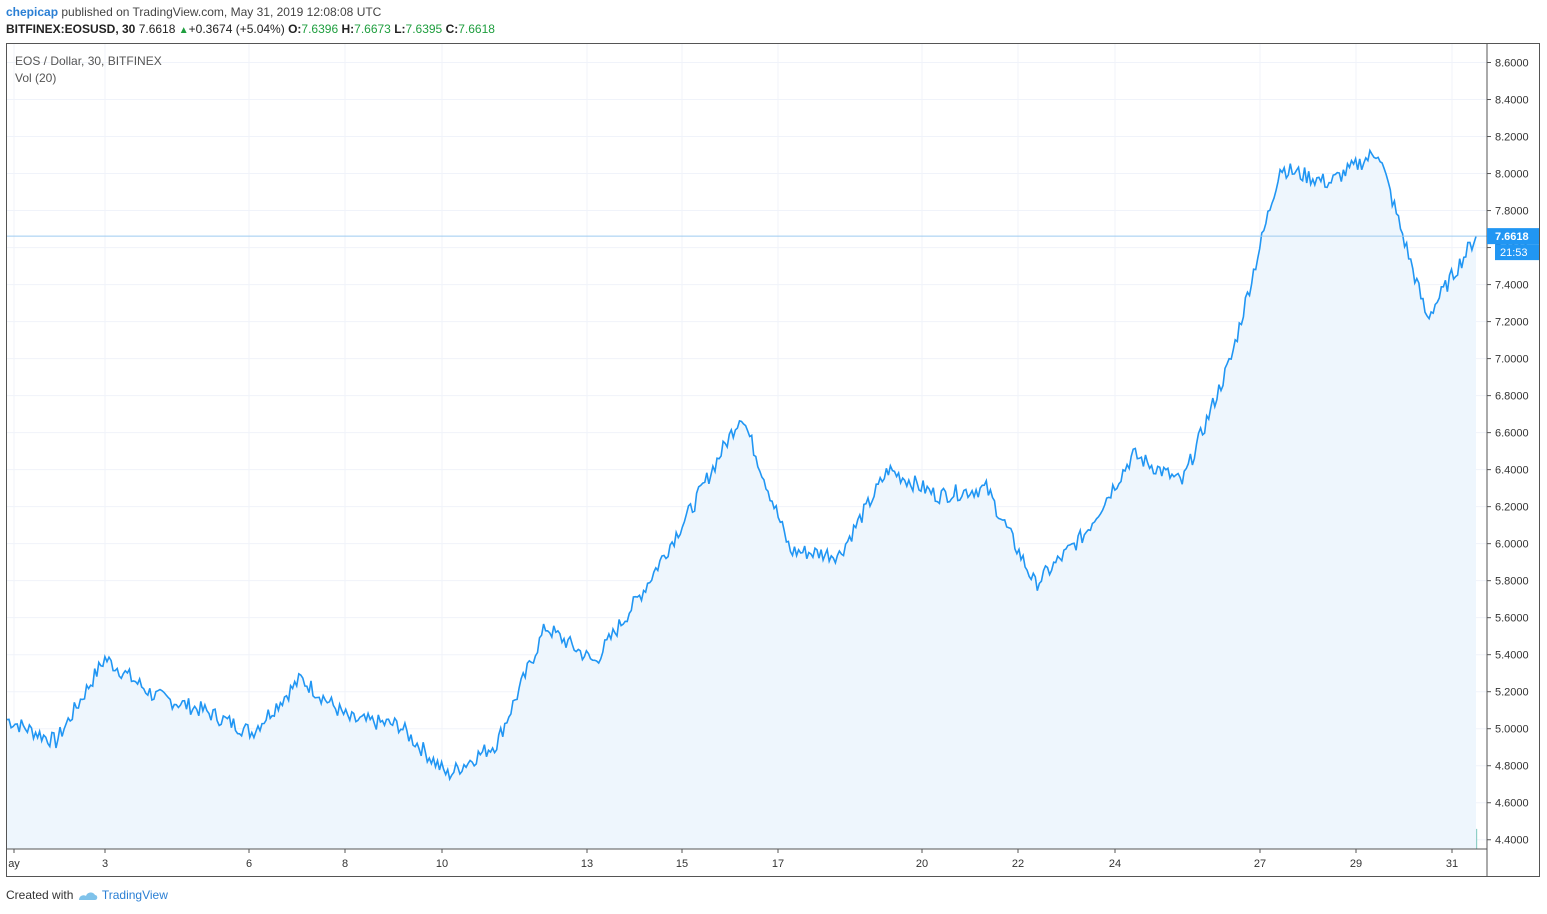 The height and width of the screenshot is (914, 1547). What do you see at coordinates (249, 864) in the screenshot?
I see `x-tick-label: 6` at bounding box center [249, 864].